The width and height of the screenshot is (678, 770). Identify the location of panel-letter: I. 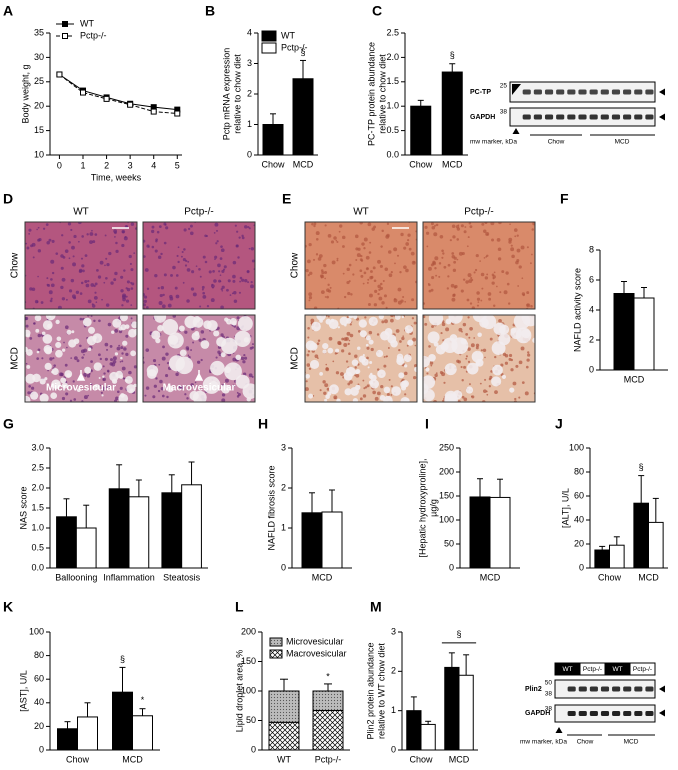
(427, 424).